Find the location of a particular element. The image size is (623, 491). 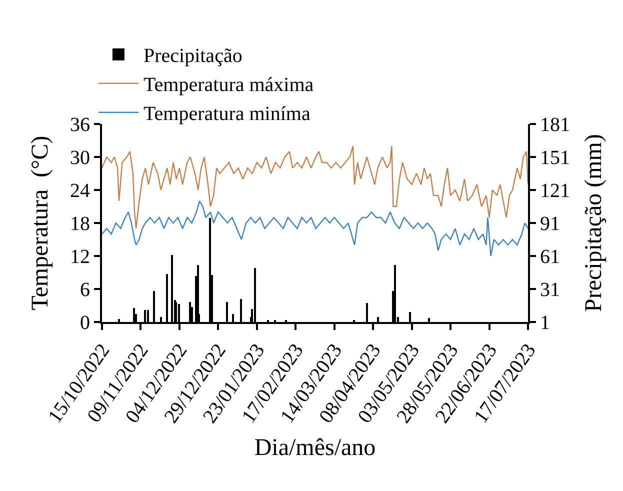

y-tick-label: 12 is located at coordinates (80, 257).